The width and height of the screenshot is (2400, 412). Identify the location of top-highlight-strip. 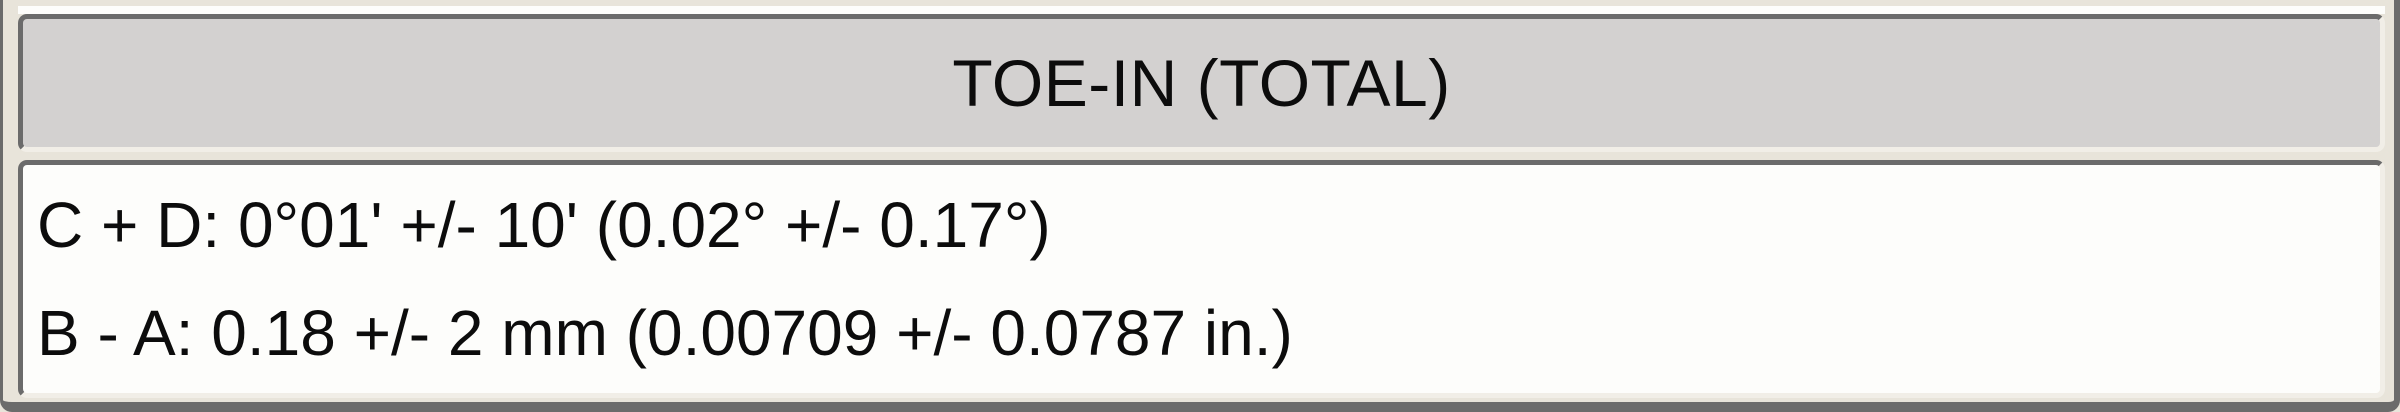
(1201, 10).